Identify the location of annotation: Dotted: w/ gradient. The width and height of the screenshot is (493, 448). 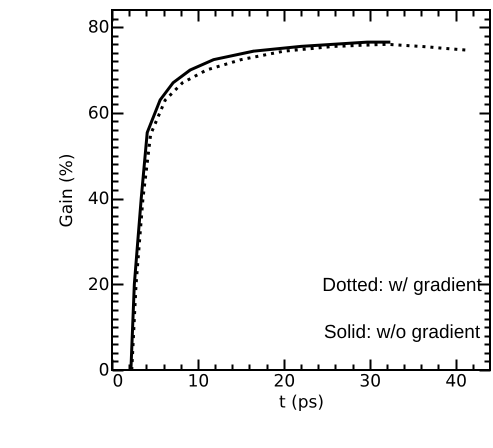
(402, 285).